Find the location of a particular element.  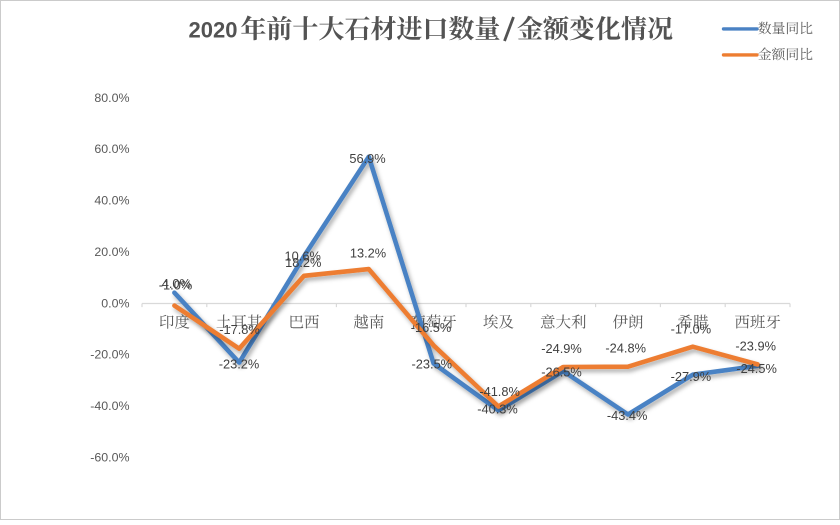

svg-text: 80.0% is located at coordinates (111, 98).